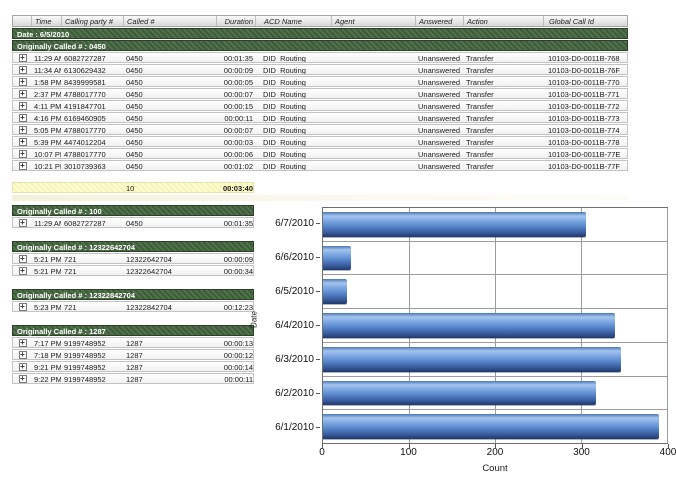 This screenshot has width=676, height=485. I want to click on x-tick-label: 100, so click(408, 452).